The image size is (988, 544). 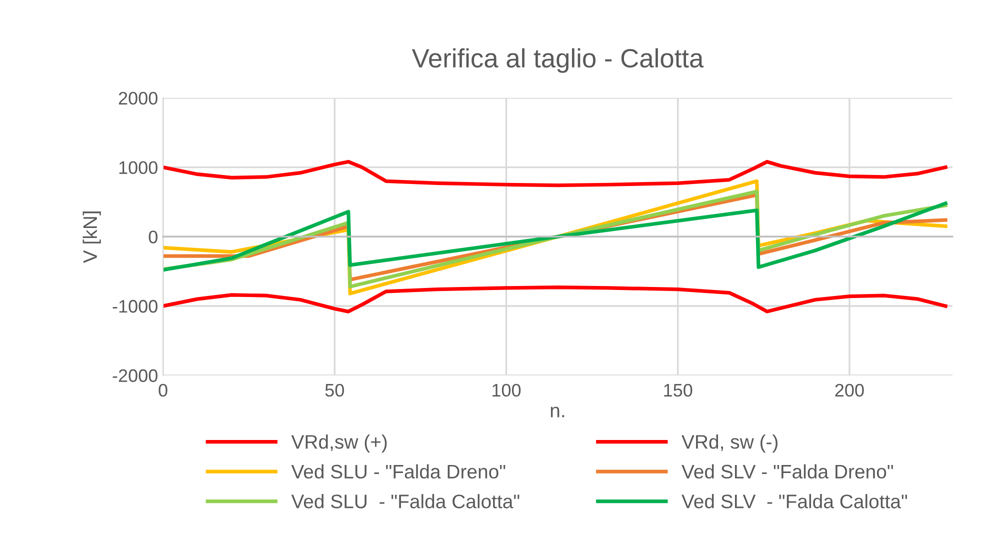 I want to click on legend-label: Ved SLV - "Falda Calotta", so click(x=795, y=501).